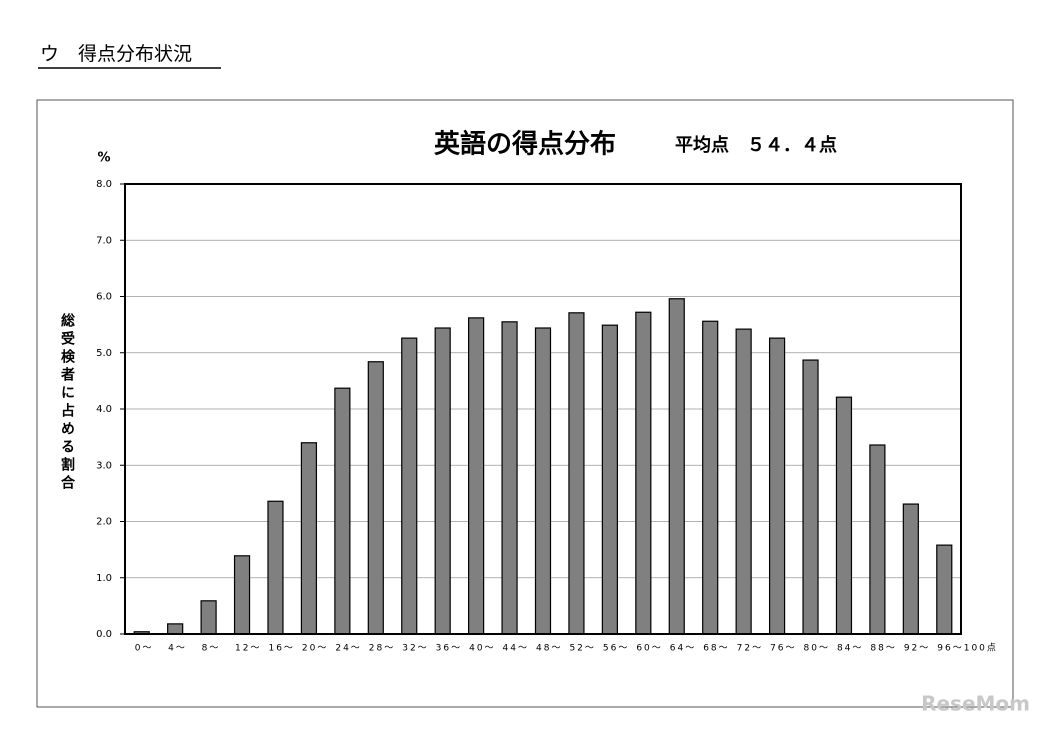 The width and height of the screenshot is (1050, 731). What do you see at coordinates (248, 649) in the screenshot?
I see `x-tick-label: 12～` at bounding box center [248, 649].